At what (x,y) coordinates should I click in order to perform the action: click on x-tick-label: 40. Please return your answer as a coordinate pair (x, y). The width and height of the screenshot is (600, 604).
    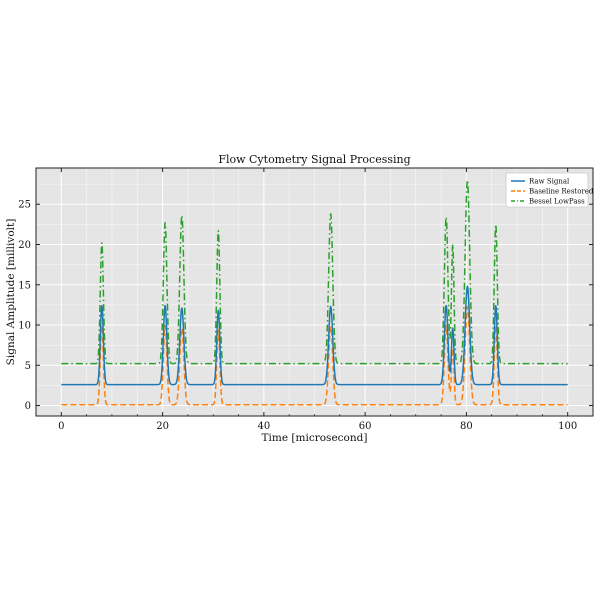
    Looking at the image, I should click on (263, 426).